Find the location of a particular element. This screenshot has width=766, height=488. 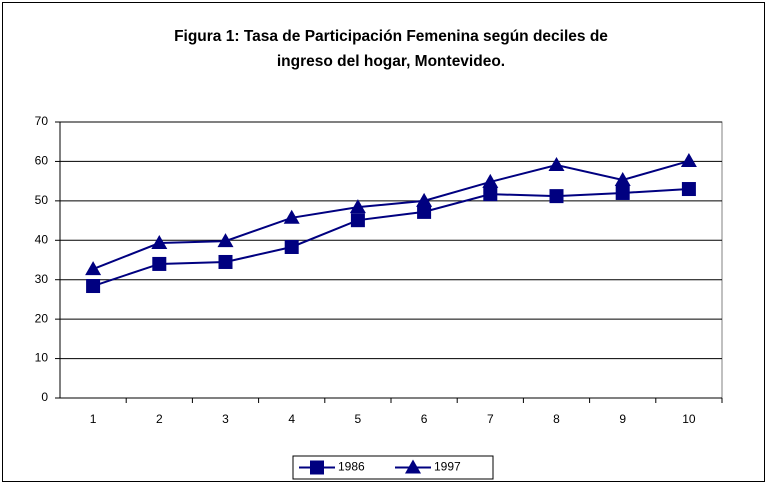

y-tick-label: 70 is located at coordinates (42, 121).